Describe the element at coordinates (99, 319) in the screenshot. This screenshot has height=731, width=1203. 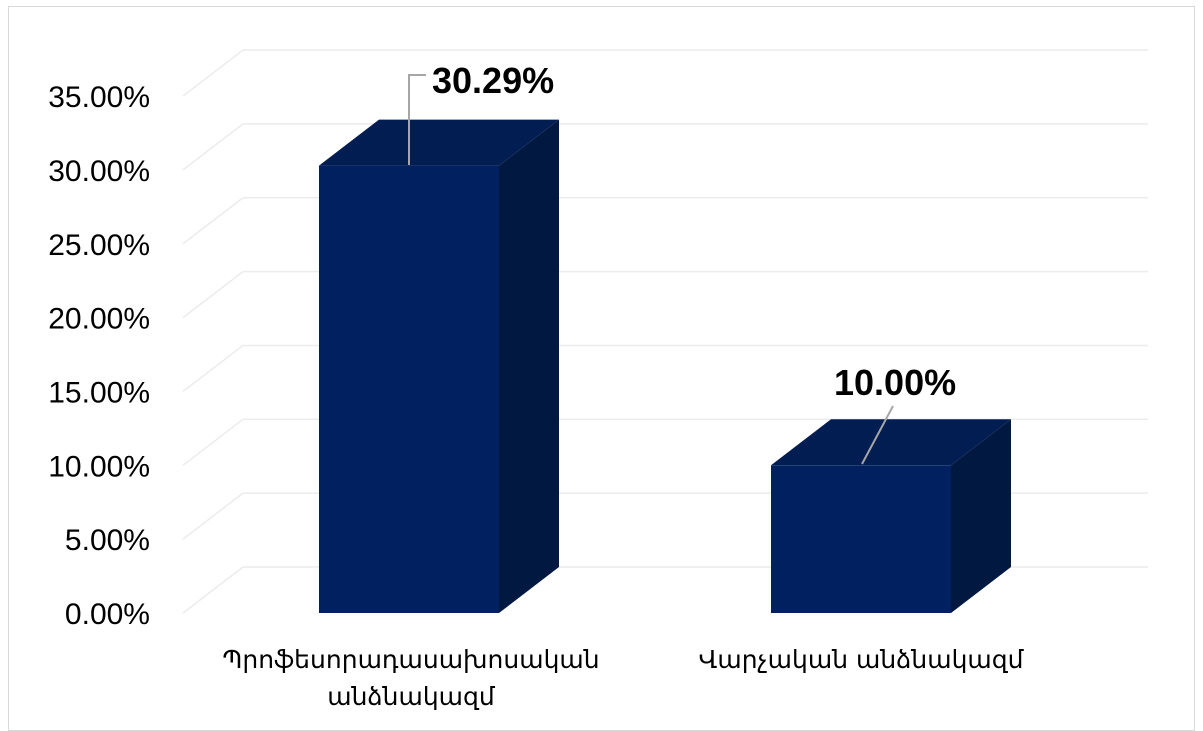
I see `y-tick-label: 20.00%` at that location.